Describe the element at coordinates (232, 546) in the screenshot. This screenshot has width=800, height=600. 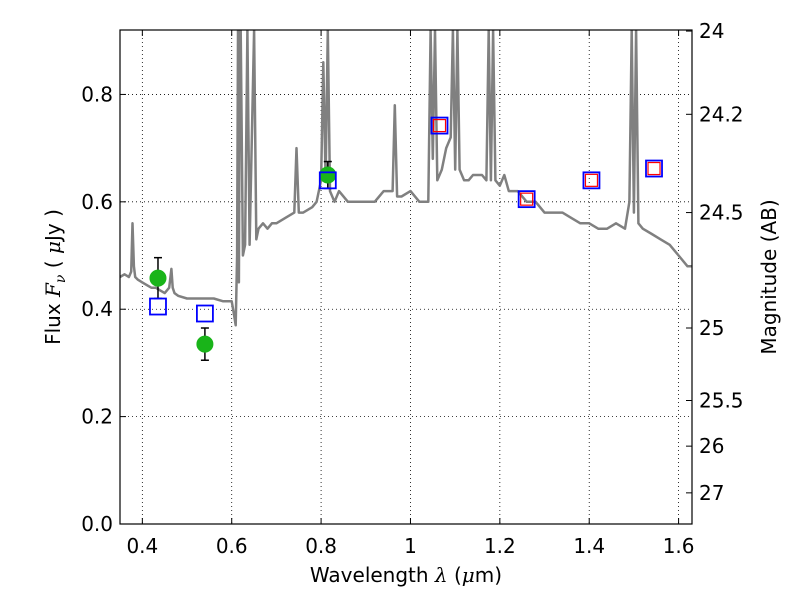
I see `x-tick-label: 0.6` at that location.